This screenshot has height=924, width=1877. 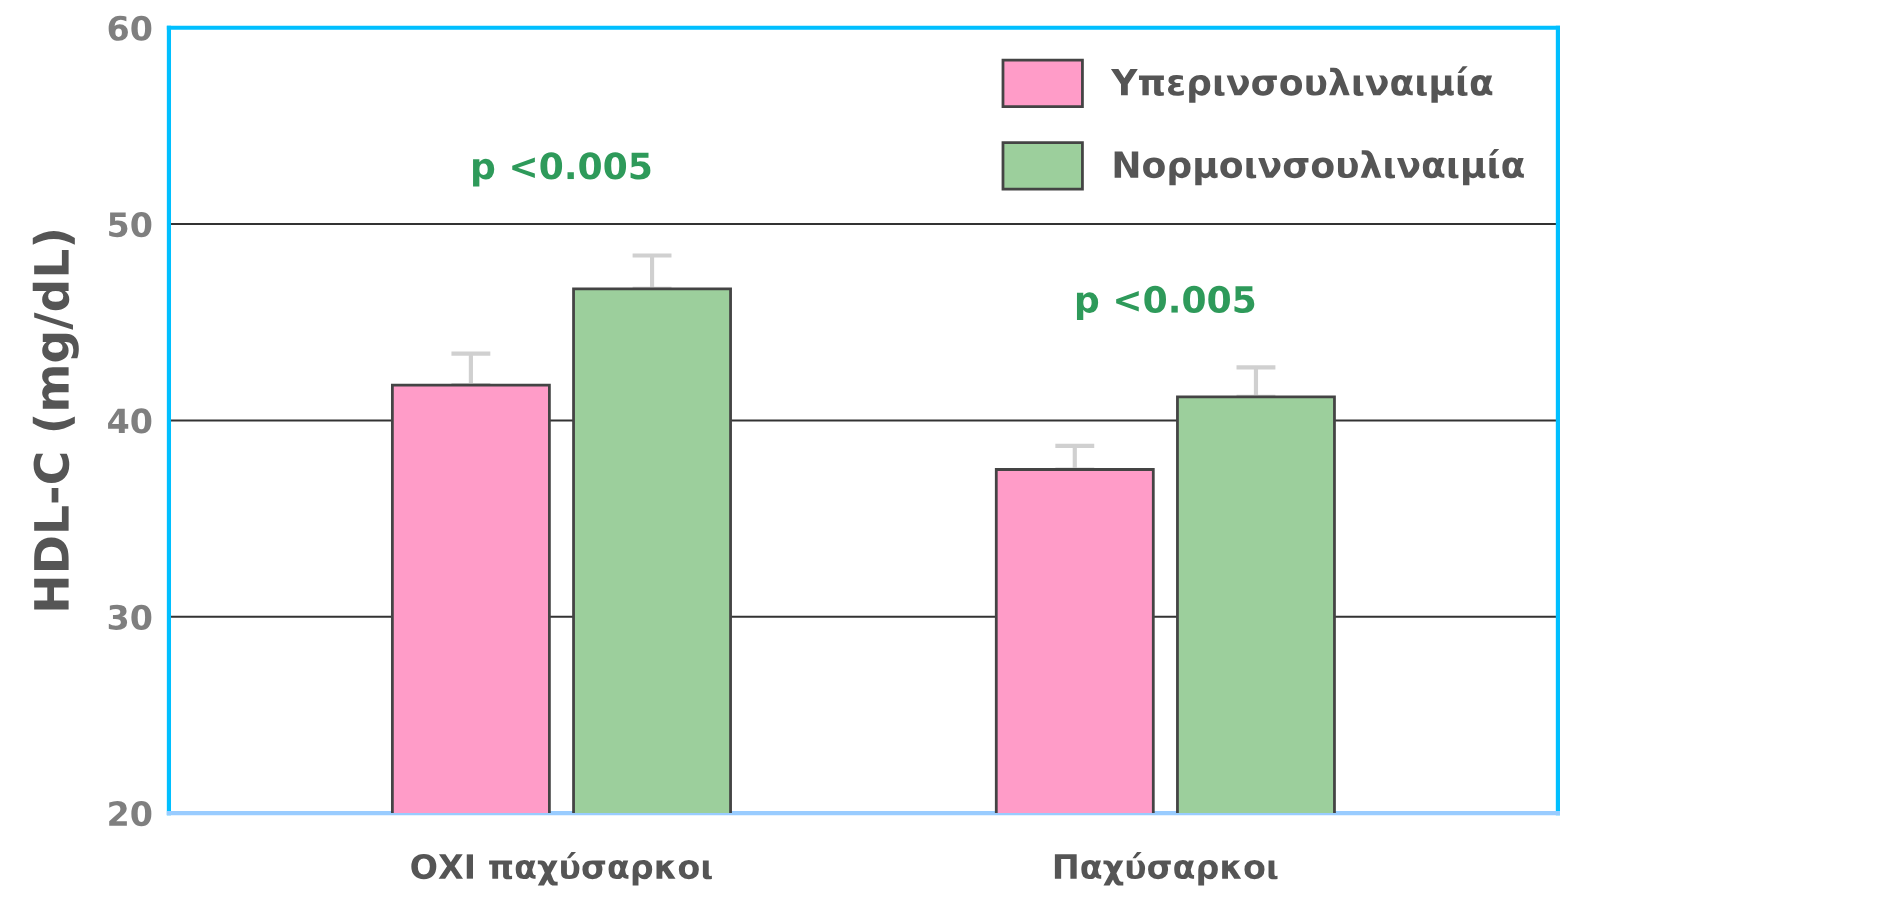 I want to click on legend-label: Υπερινσουλιναιμία, so click(x=1301, y=84).